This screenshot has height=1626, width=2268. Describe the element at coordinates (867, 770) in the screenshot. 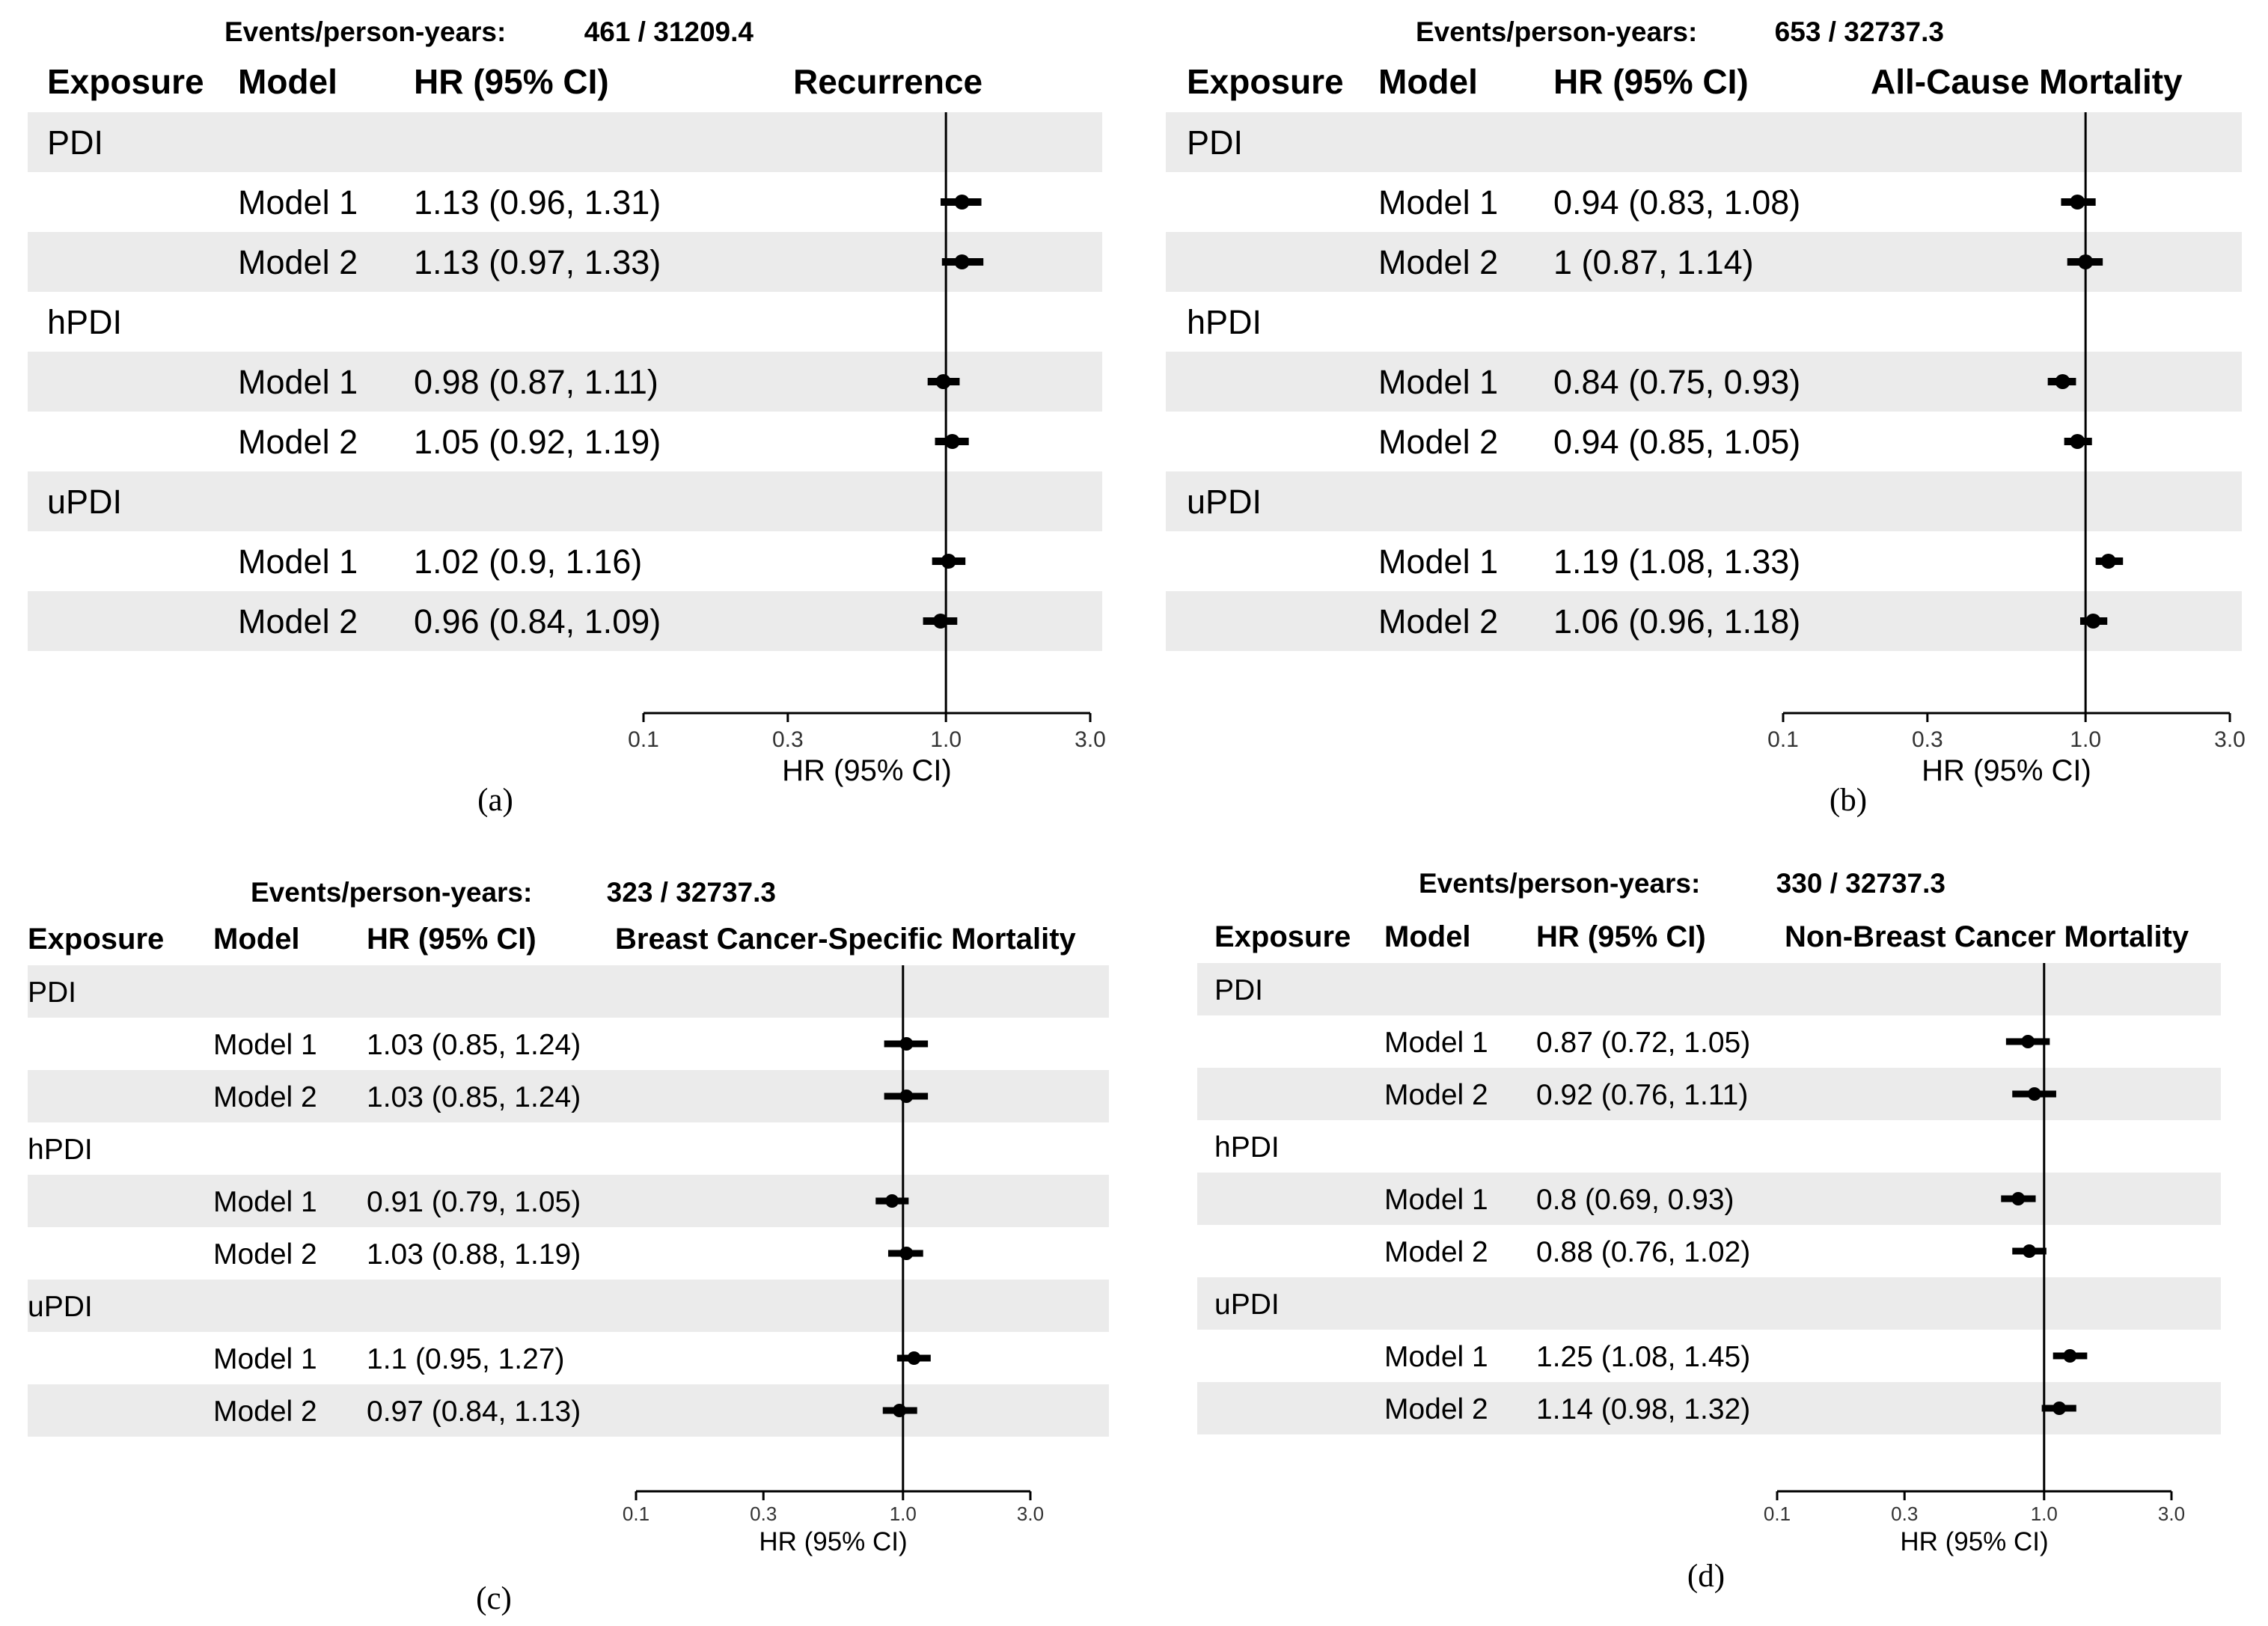

I see `x-axis-title: HR (95% CI)` at that location.